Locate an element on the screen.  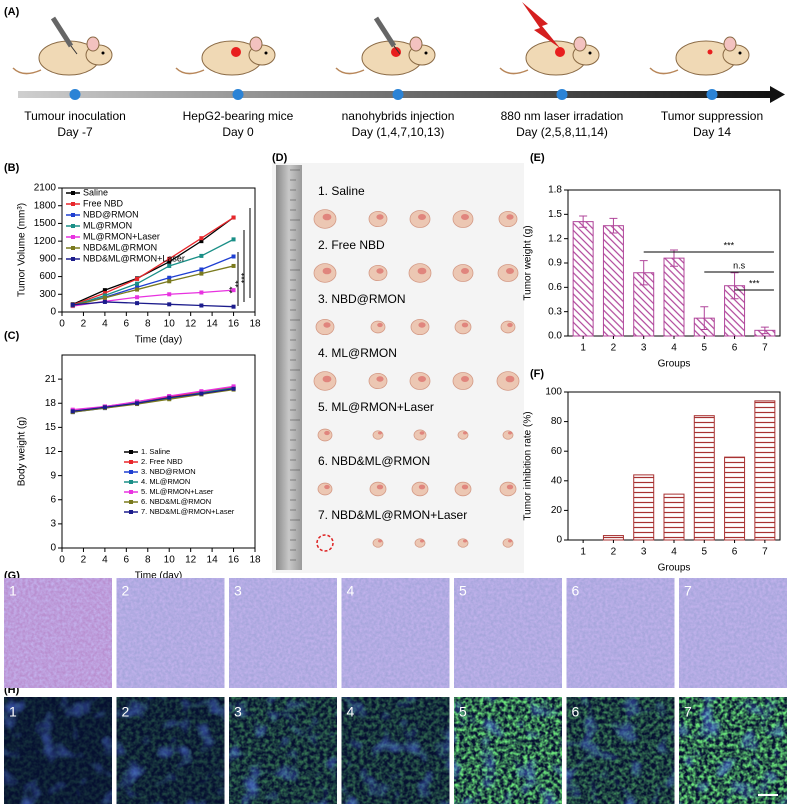
event-label: HepG2-bearing mice is located at coordinates (238, 116).